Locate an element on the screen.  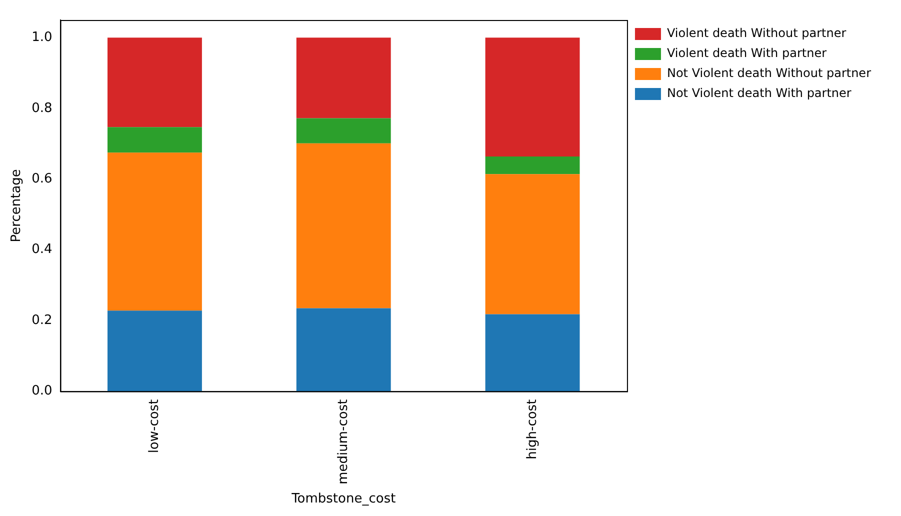
y-tick-label: 0.8 is located at coordinates (42, 108).